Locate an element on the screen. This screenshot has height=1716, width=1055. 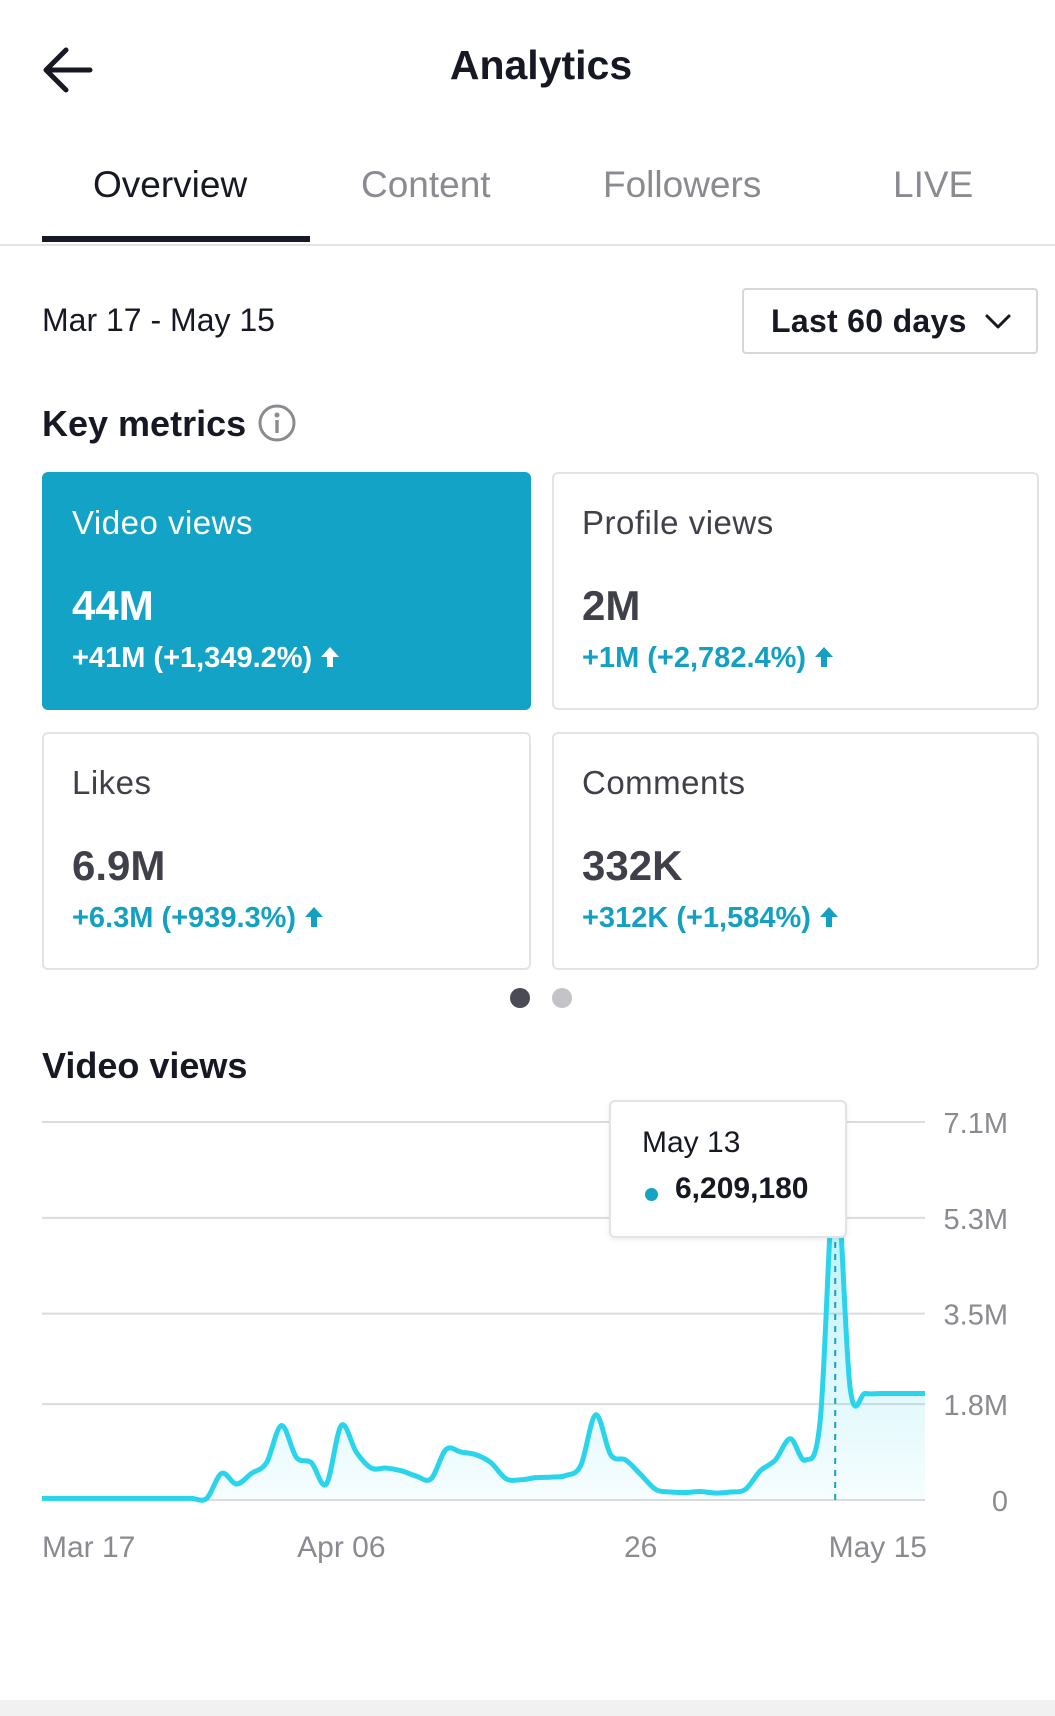
tab-bar: Overview Content Followers LIVE is located at coordinates (527, 203).